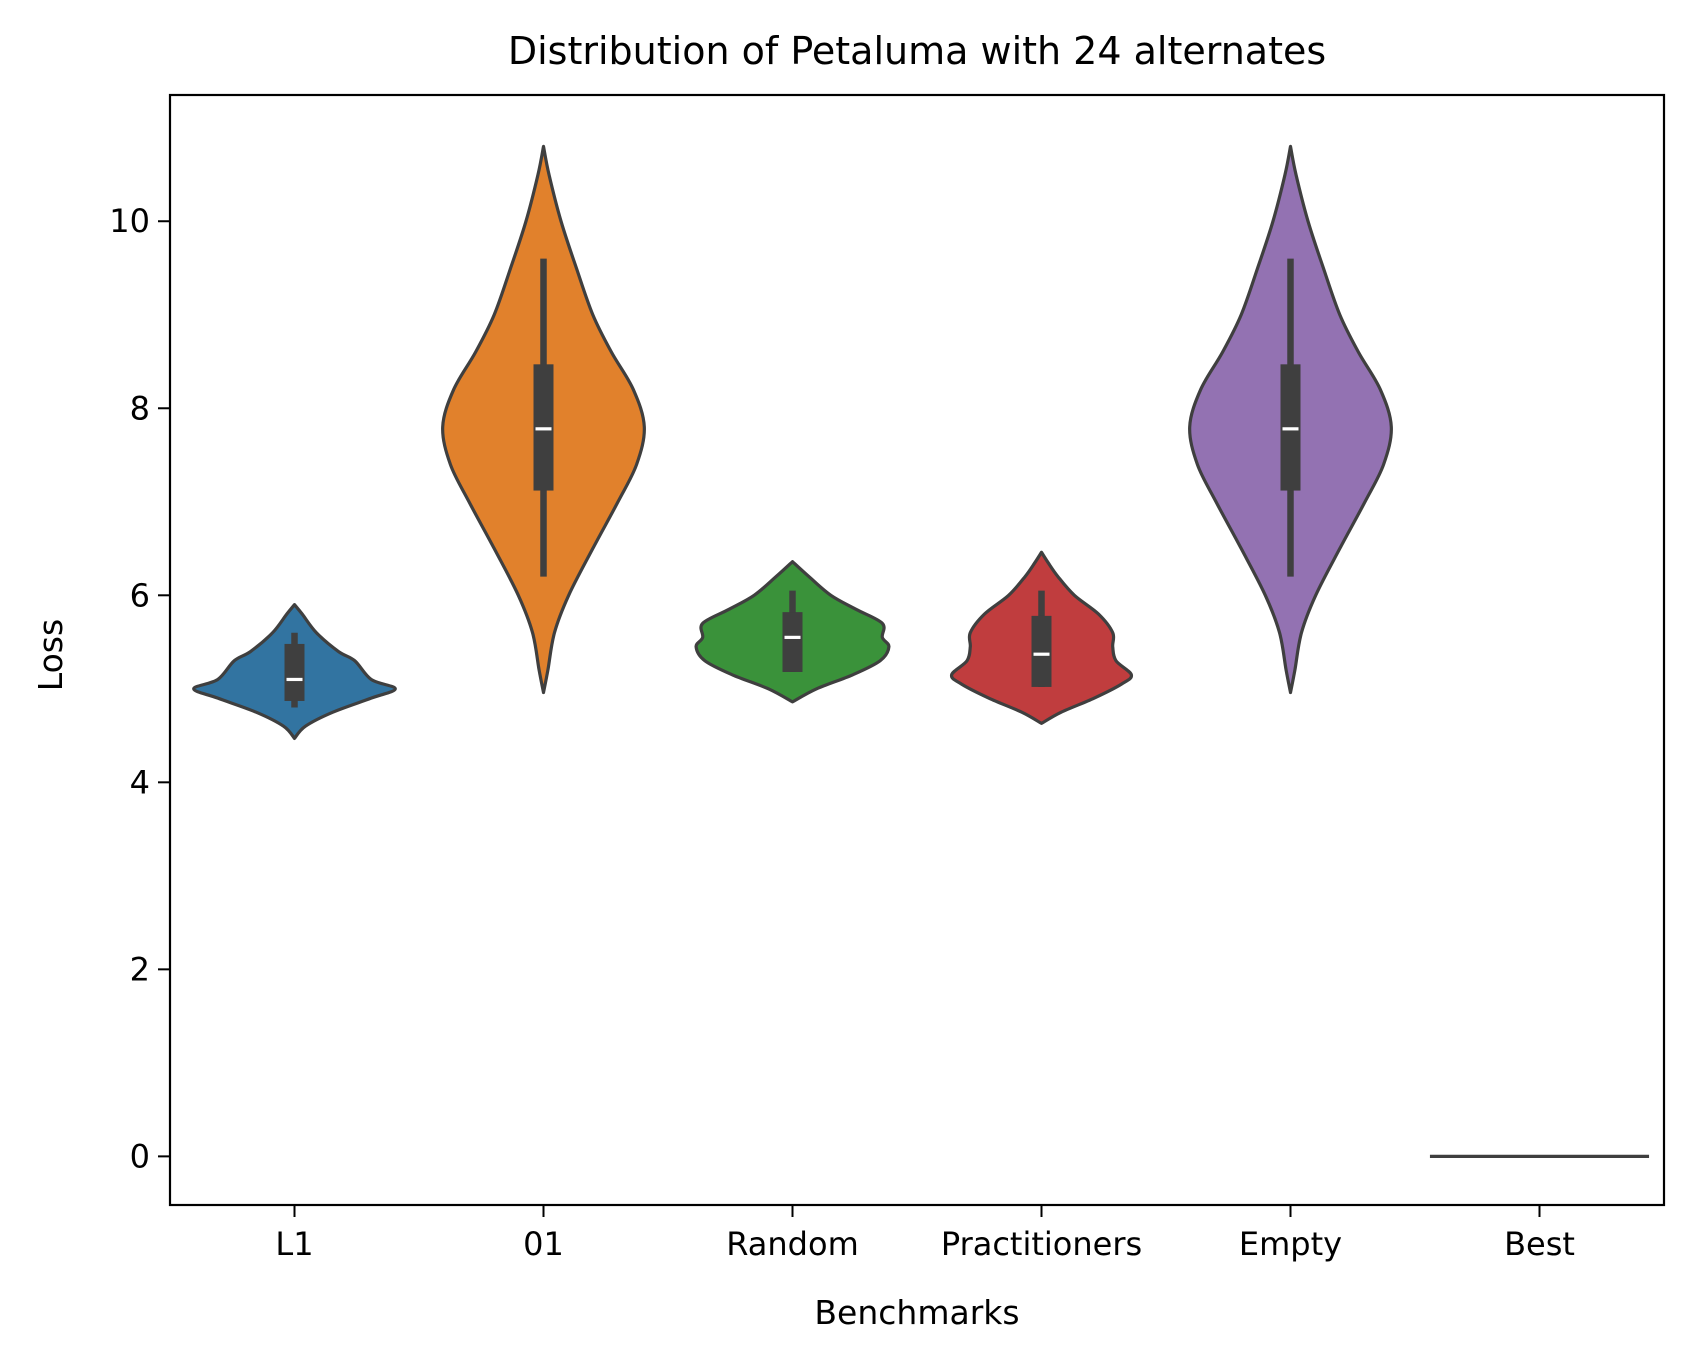 This screenshot has height=1357, width=1686. Describe the element at coordinates (50, 655) in the screenshot. I see `y-axis-label: Loss` at that location.